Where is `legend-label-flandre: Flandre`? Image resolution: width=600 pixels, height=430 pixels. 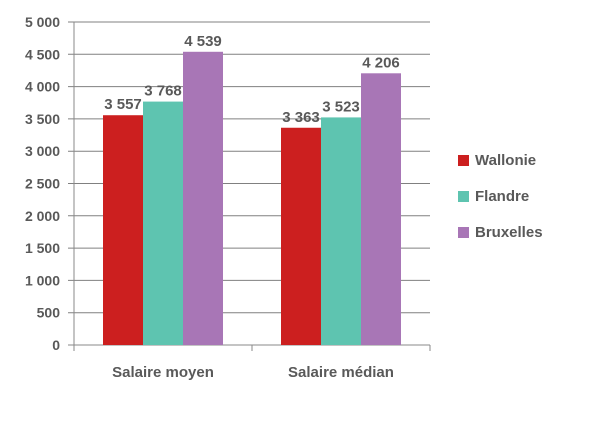 legend-label-flandre: Flandre is located at coordinates (502, 196).